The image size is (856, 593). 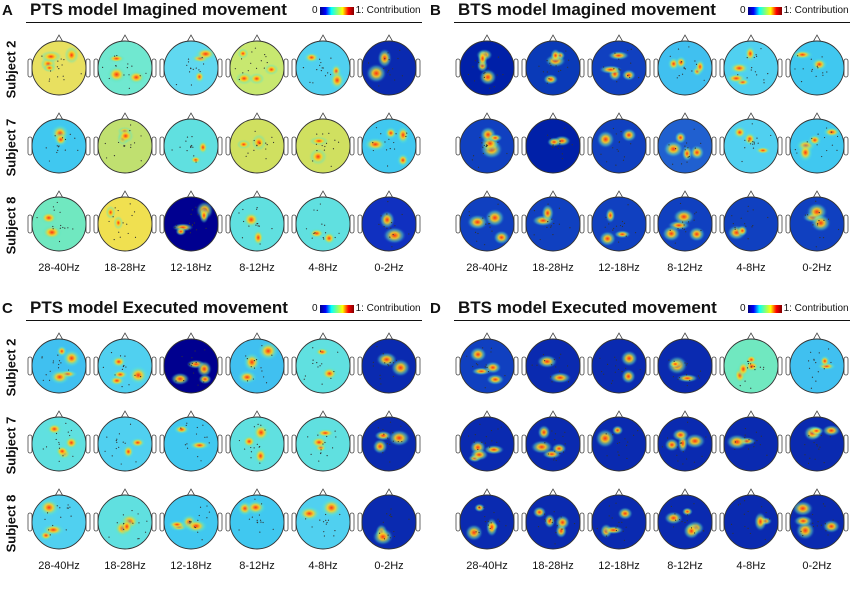 What do you see at coordinates (817, 566) in the screenshot?
I see `frequency-label: 0-2Hz` at bounding box center [817, 566].